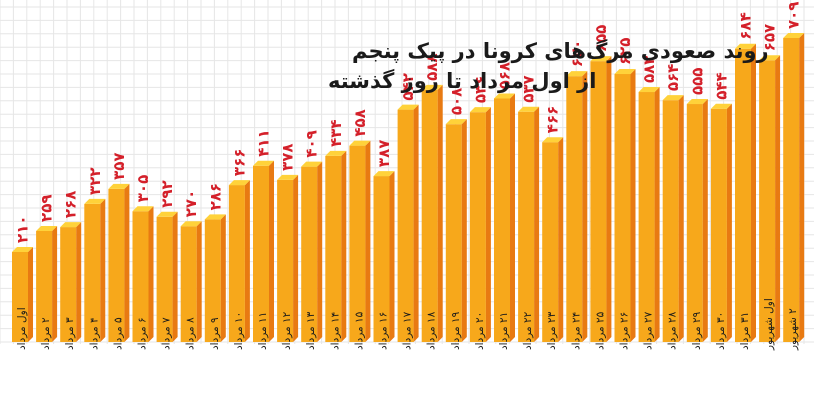 The height and width of the screenshot is (412, 814). I want to click on category-label: ۲۱ مرداد, so click(504, 331).